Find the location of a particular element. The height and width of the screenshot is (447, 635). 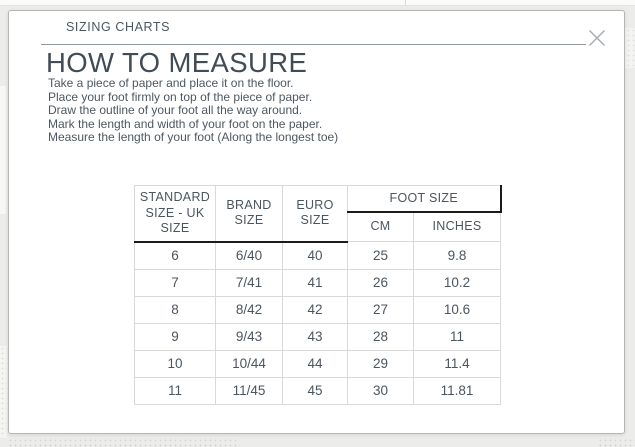

close-icon is located at coordinates (597, 38).